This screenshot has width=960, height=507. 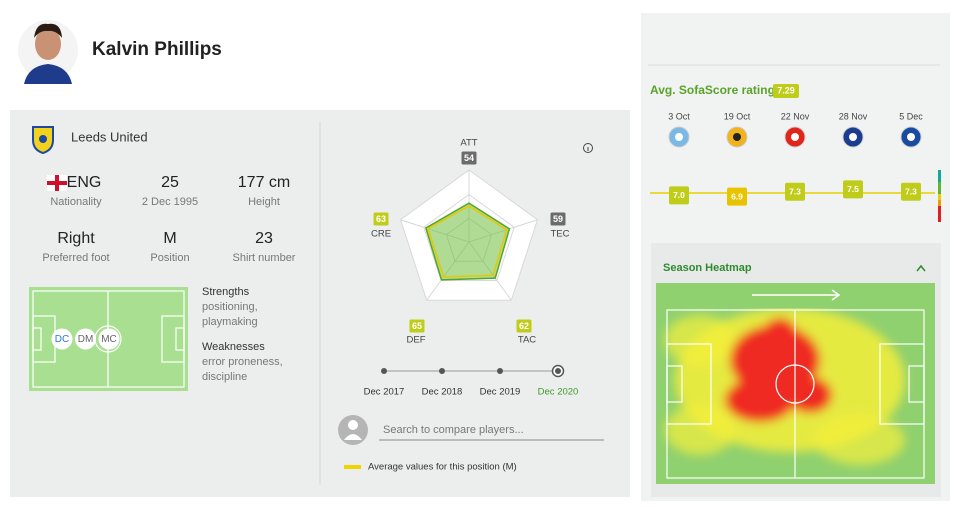 What do you see at coordinates (75, 258) in the screenshot?
I see `detail-label: Preferred foot` at bounding box center [75, 258].